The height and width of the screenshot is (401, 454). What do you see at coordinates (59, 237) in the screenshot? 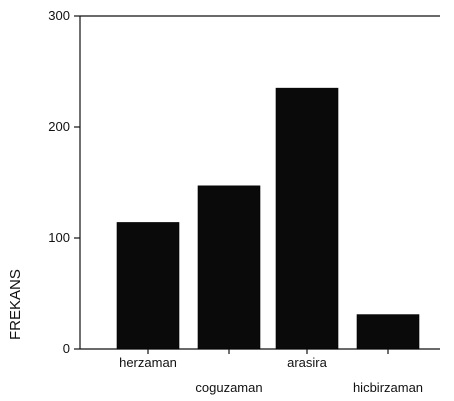
I see `y-tick-label: 100` at bounding box center [59, 237].